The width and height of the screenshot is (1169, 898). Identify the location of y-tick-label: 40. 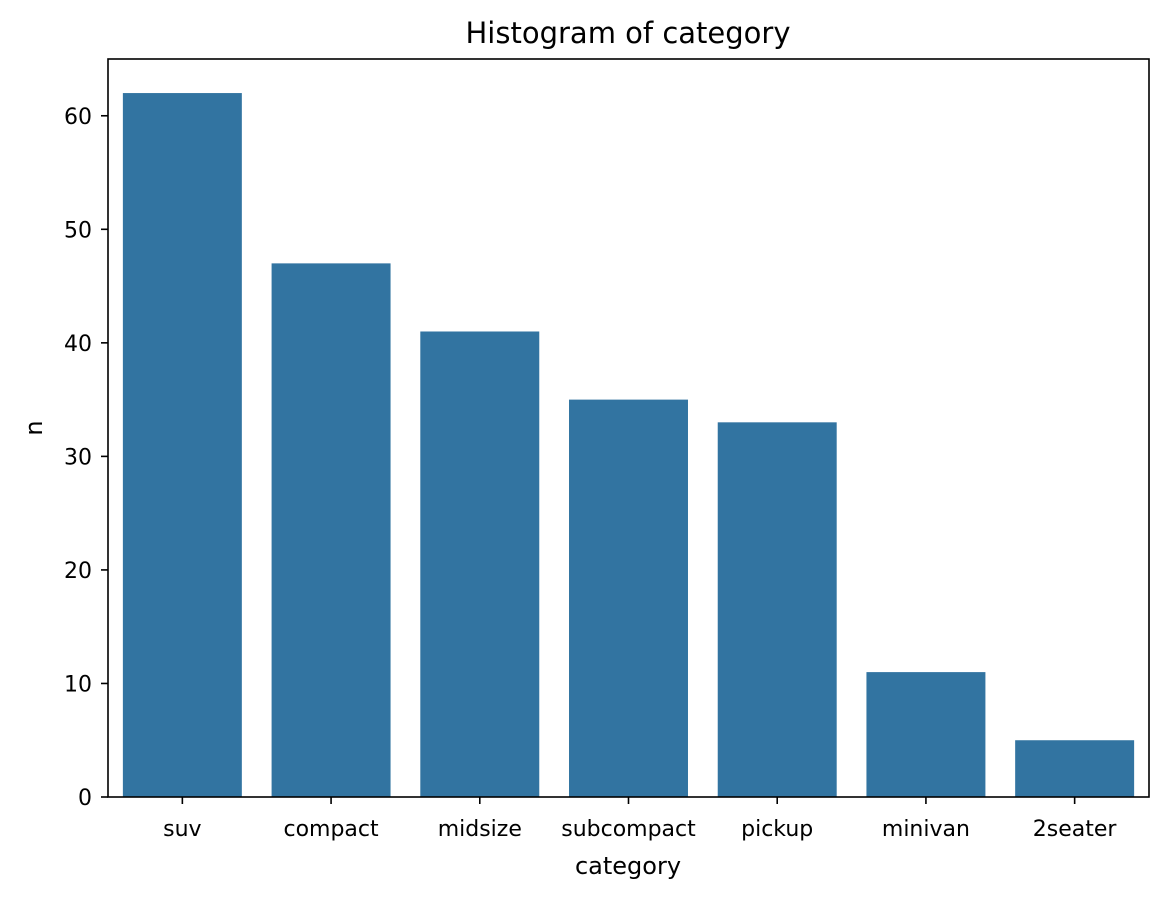
(78, 344).